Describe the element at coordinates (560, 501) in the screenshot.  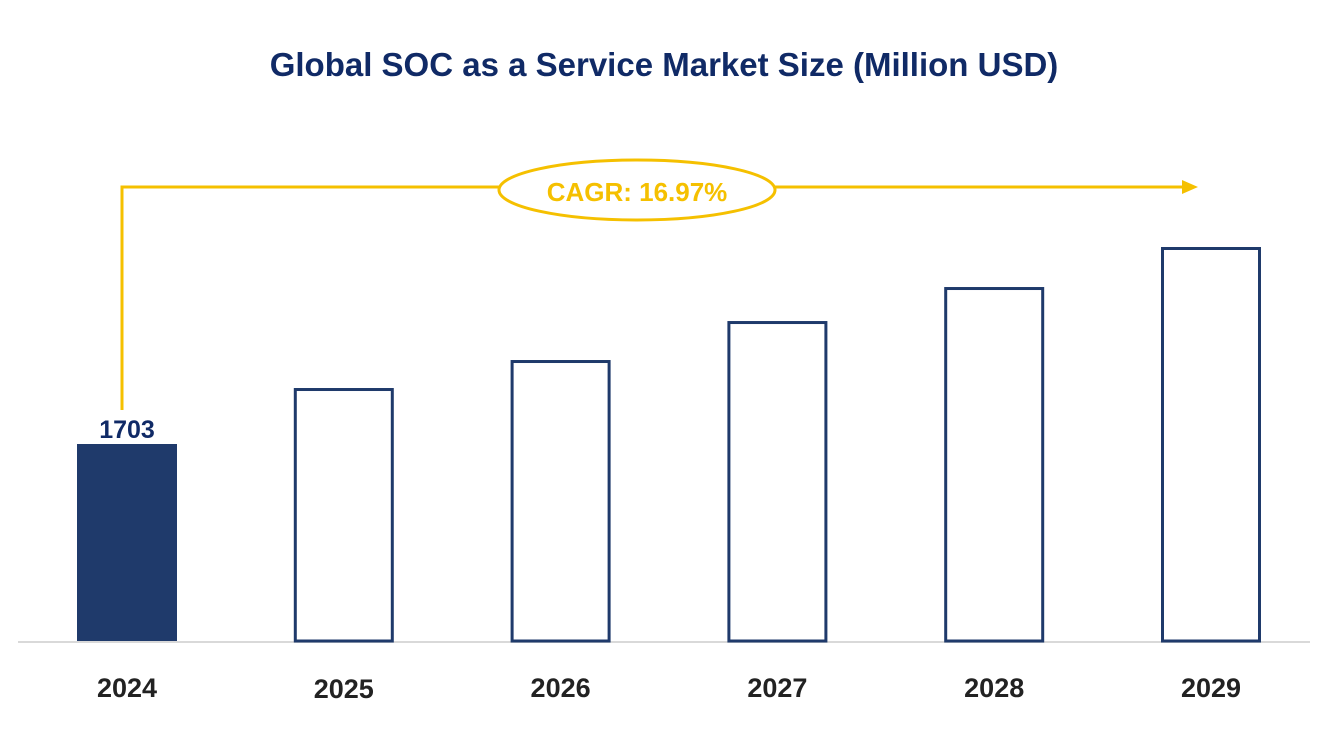
I see `bar-2026` at that location.